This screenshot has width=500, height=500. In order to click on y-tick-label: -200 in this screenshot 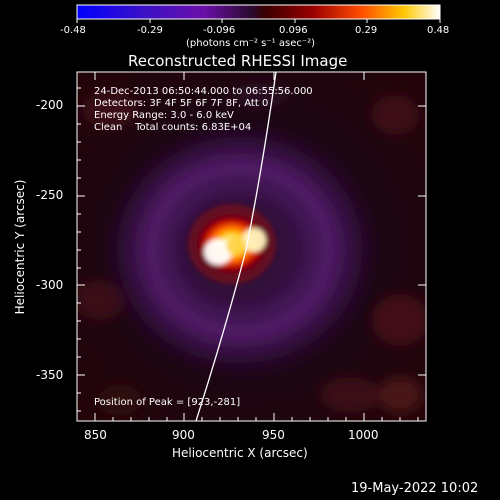, I will do `click(50, 105)`.